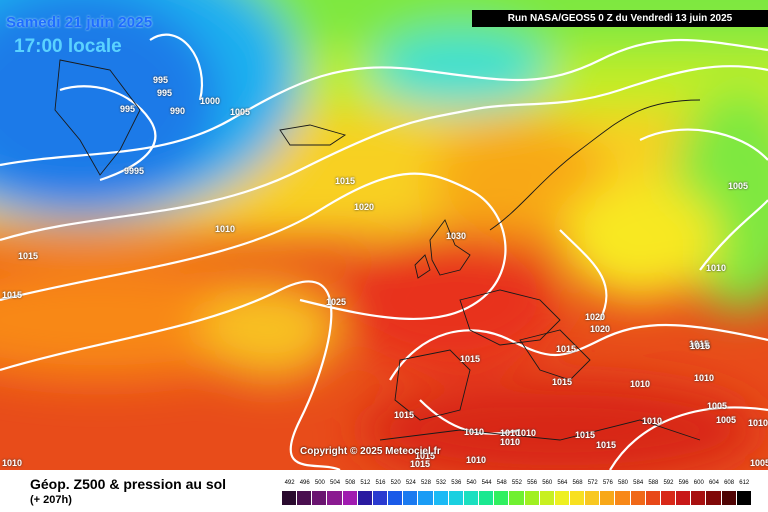 This screenshot has width=768, height=512. I want to click on scale-label: 496, so click(304, 483).